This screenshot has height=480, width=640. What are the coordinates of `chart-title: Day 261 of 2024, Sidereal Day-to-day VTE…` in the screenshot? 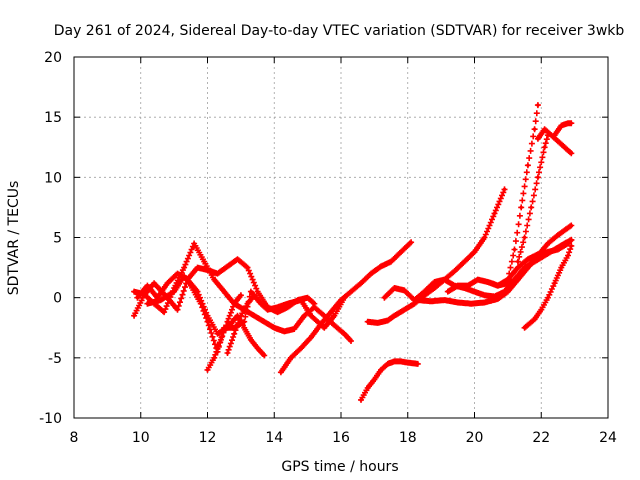 It's located at (339, 31).